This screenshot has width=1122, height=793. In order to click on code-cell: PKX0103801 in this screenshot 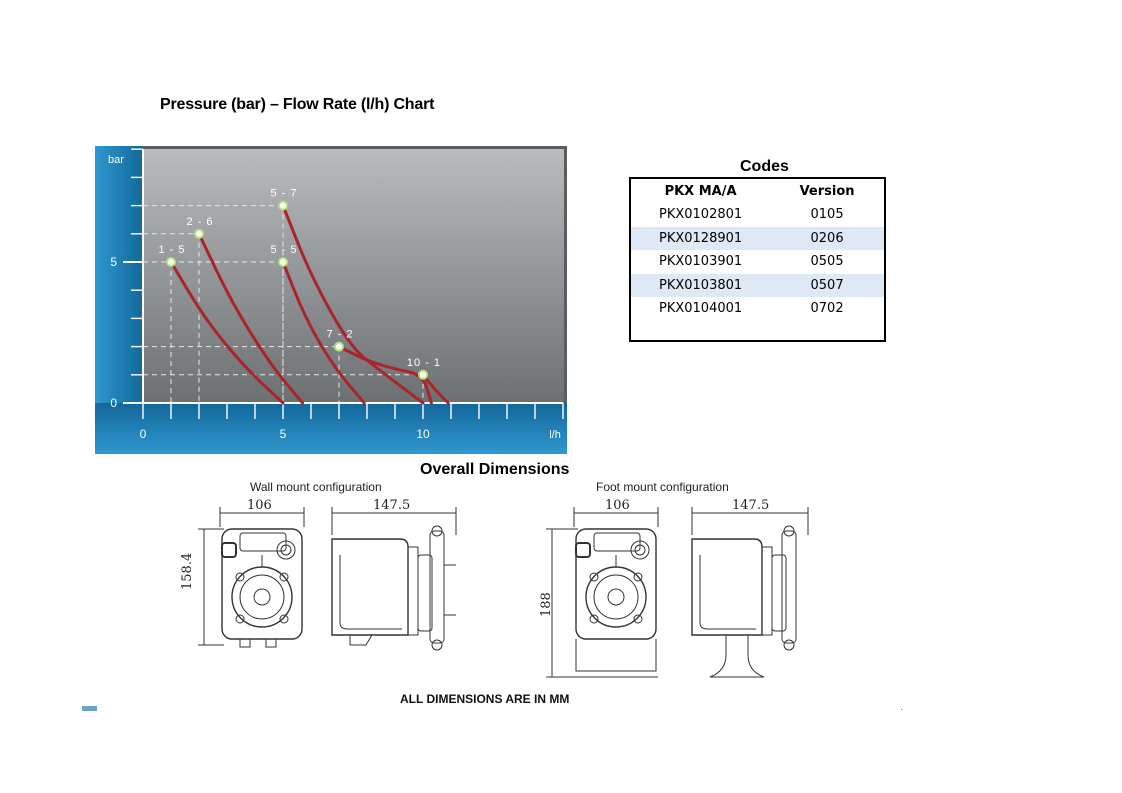, I will do `click(701, 285)`.